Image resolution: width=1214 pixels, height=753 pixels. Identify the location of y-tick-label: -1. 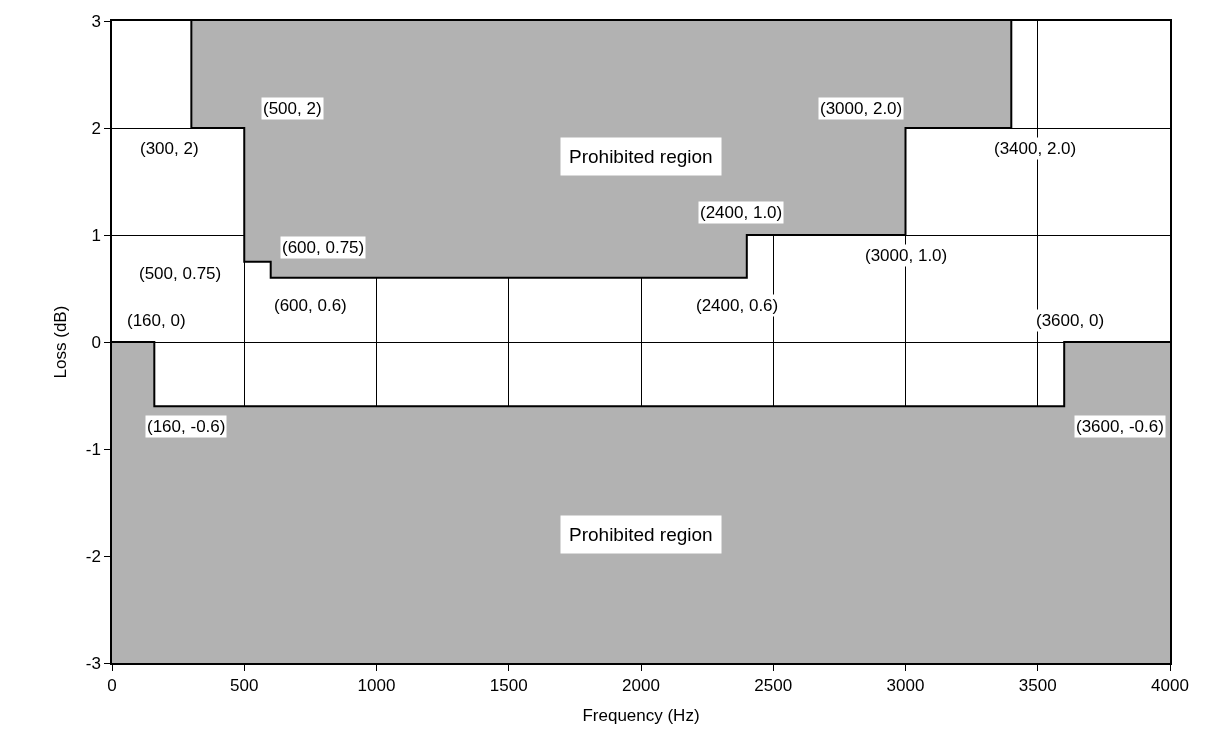
(93, 449).